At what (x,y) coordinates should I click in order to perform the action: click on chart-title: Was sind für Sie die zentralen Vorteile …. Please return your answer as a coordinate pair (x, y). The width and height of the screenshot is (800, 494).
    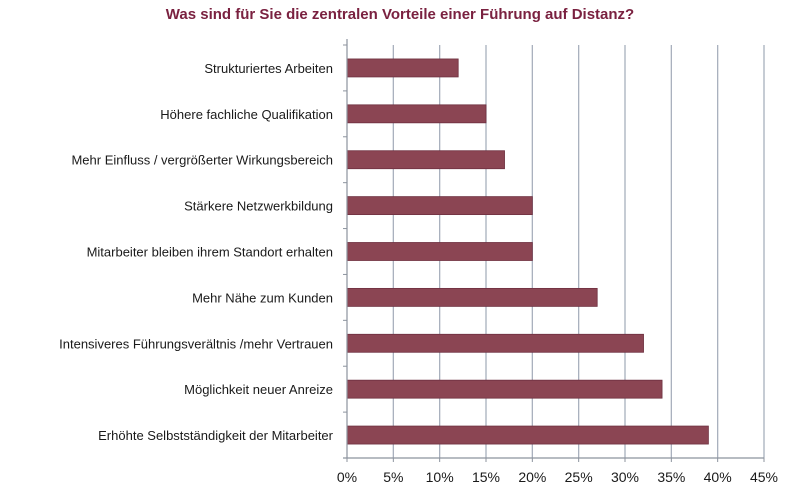
    Looking at the image, I should click on (400, 14).